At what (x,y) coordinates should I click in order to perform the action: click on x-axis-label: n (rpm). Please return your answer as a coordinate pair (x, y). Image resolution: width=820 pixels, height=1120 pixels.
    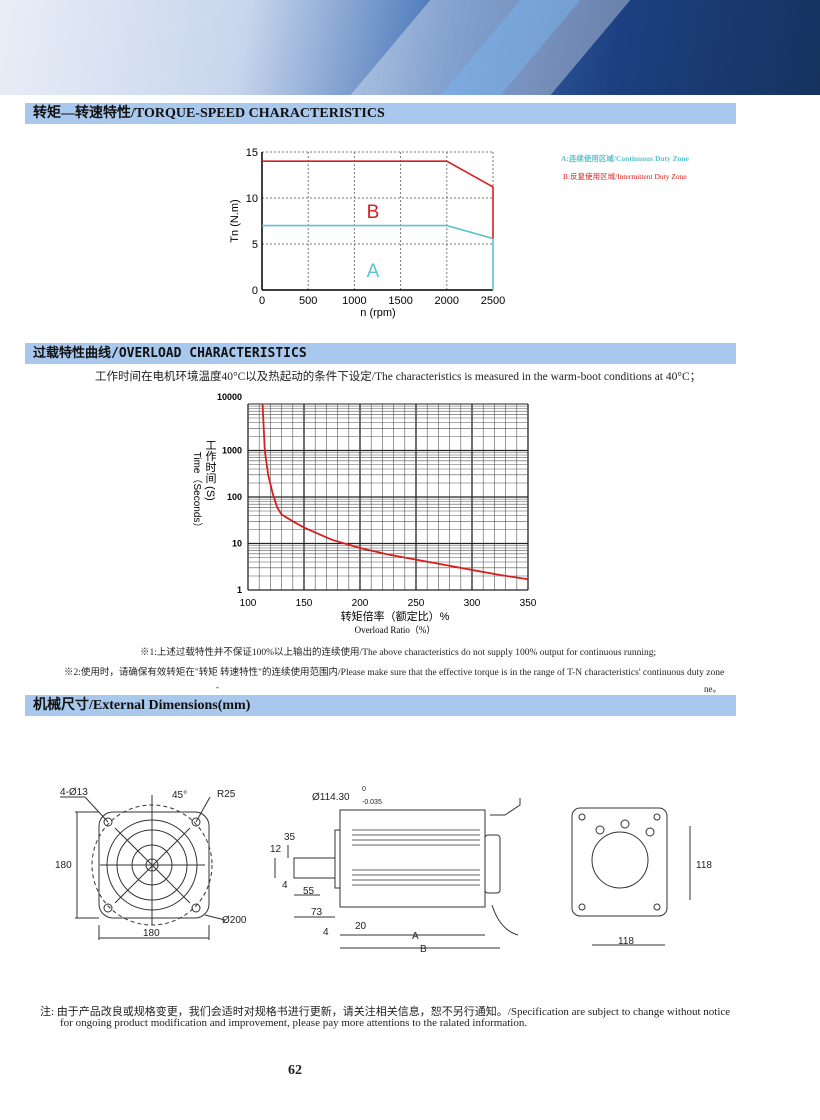
    Looking at the image, I should click on (377, 313).